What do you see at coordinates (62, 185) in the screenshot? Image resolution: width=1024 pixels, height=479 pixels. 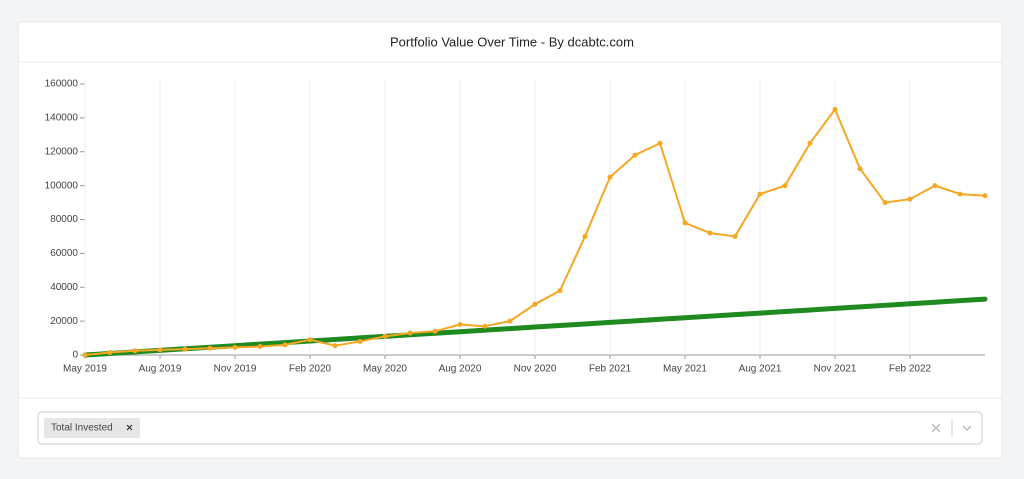 I see `y-tick-label: 100000` at bounding box center [62, 185].